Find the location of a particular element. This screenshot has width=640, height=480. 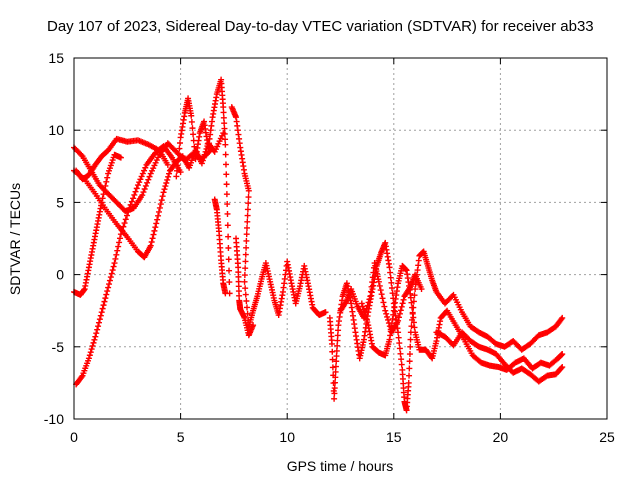

y-tick-label: -10 is located at coordinates (54, 419).